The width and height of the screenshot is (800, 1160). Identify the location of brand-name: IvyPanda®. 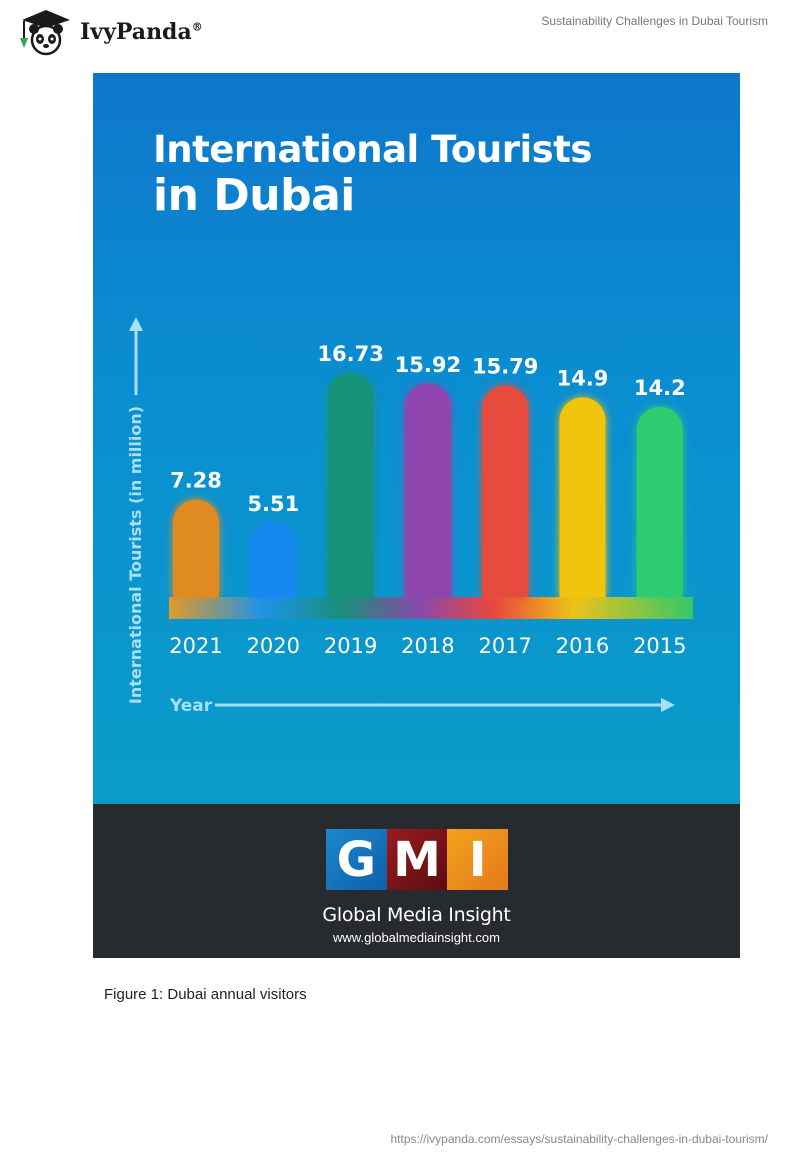
(141, 32).